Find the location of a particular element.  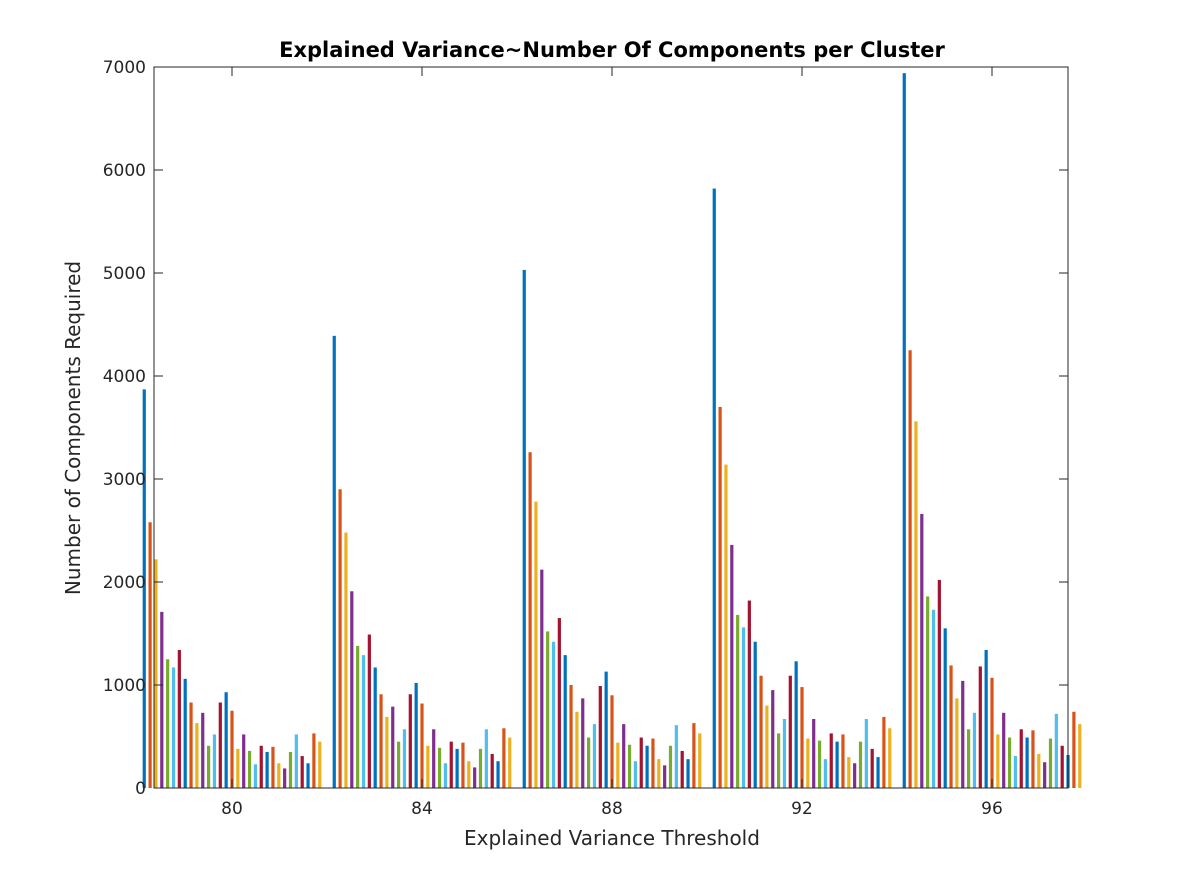

y-tick-label-4000: 4000 is located at coordinates (124, 377).